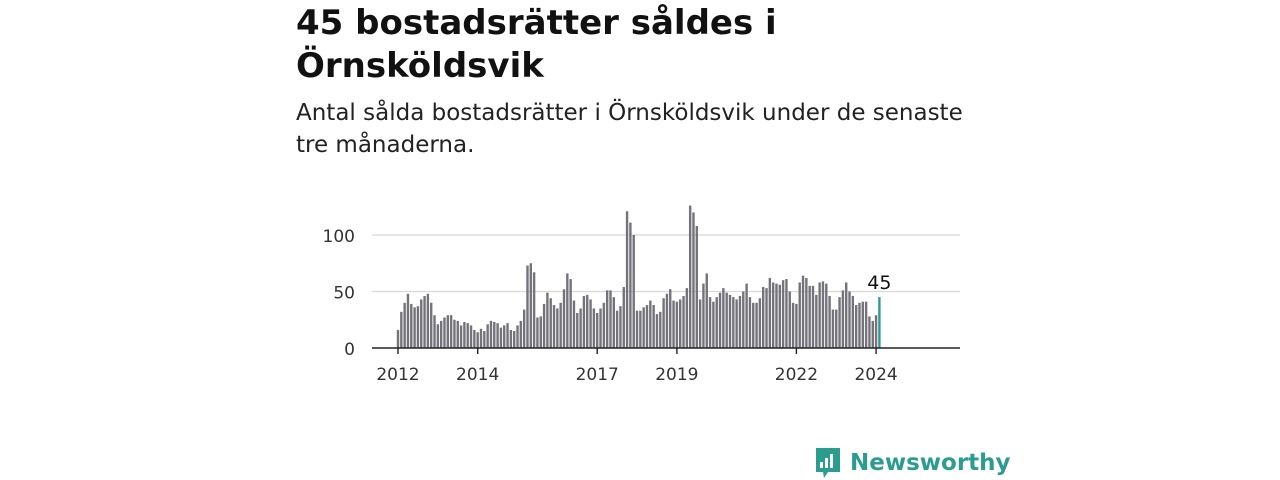 This screenshot has height=480, width=1280. Describe the element at coordinates (477, 375) in the screenshot. I see `x-tick-label: 2014` at that location.